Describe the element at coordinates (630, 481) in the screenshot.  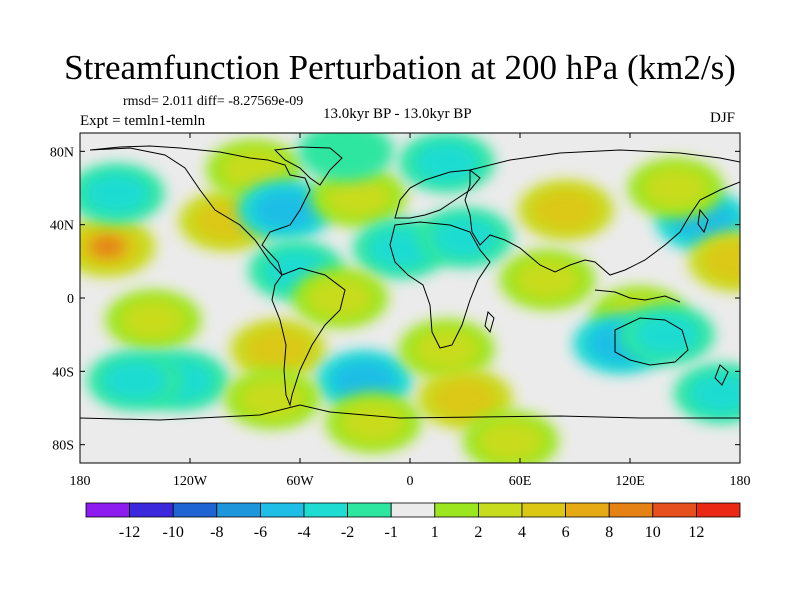
I see `lon-label: 120E` at that location.